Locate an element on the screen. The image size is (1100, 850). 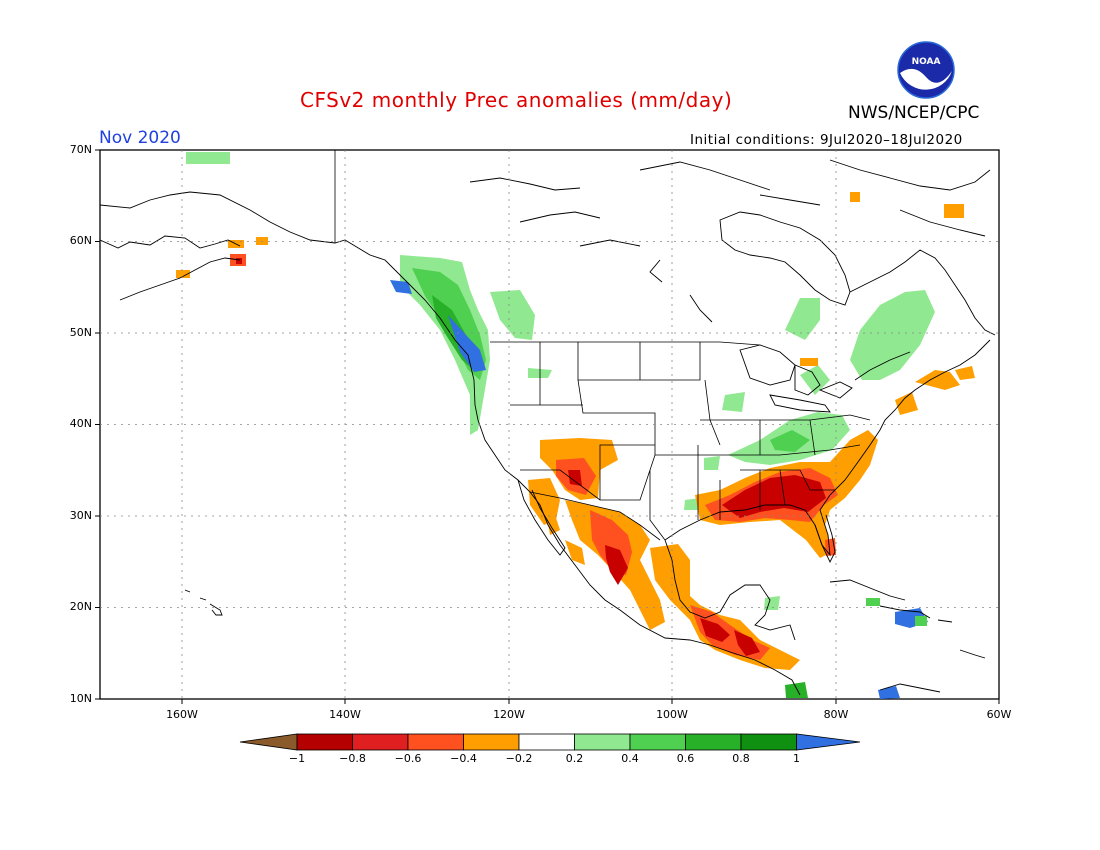
initial-conditions: Initial conditions: 9Jul2020–18Jul2020 is located at coordinates (826, 140).